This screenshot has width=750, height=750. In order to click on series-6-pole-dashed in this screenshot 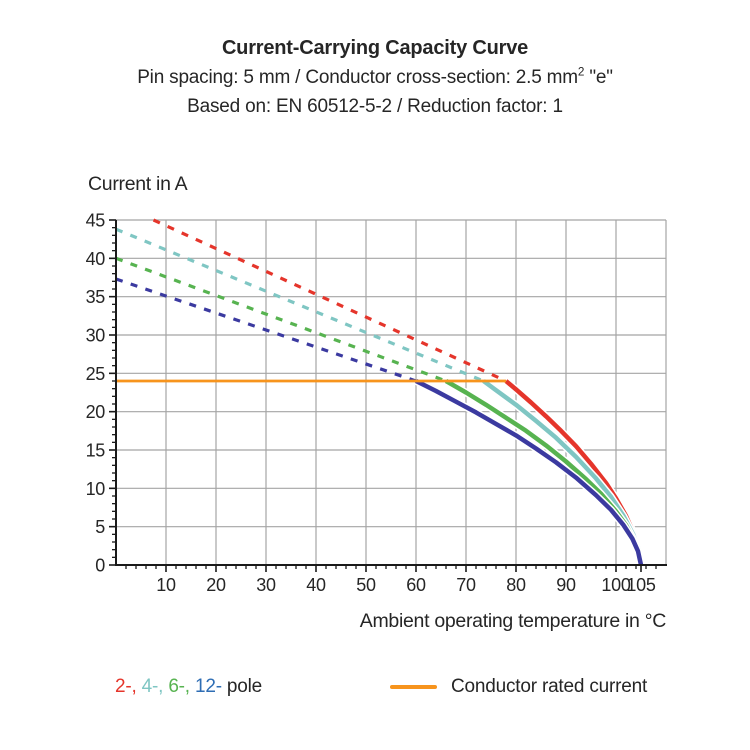, I will do `click(281, 319)`.